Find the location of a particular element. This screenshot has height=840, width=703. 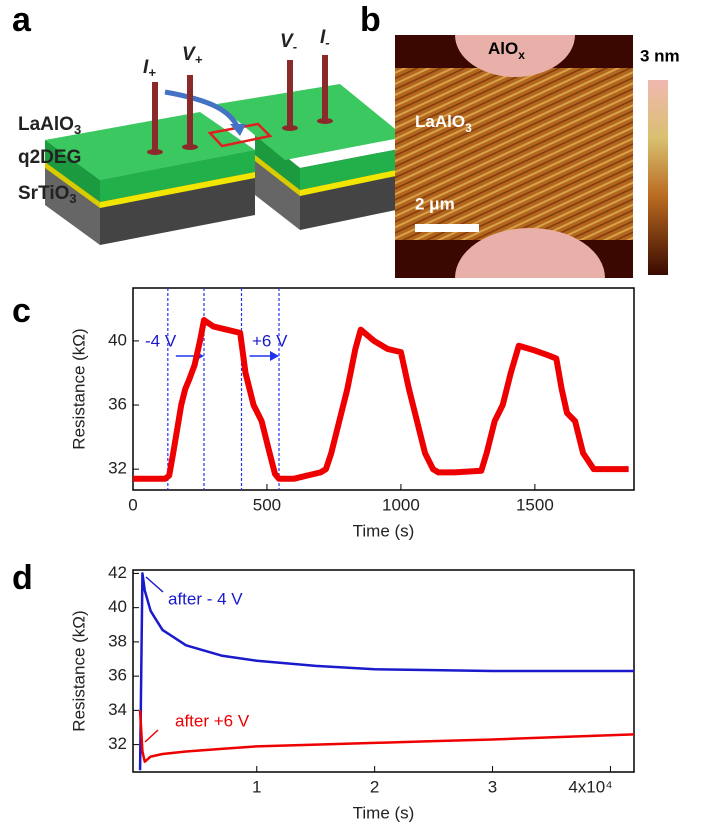

film-main: LaAlO is located at coordinates (440, 121).